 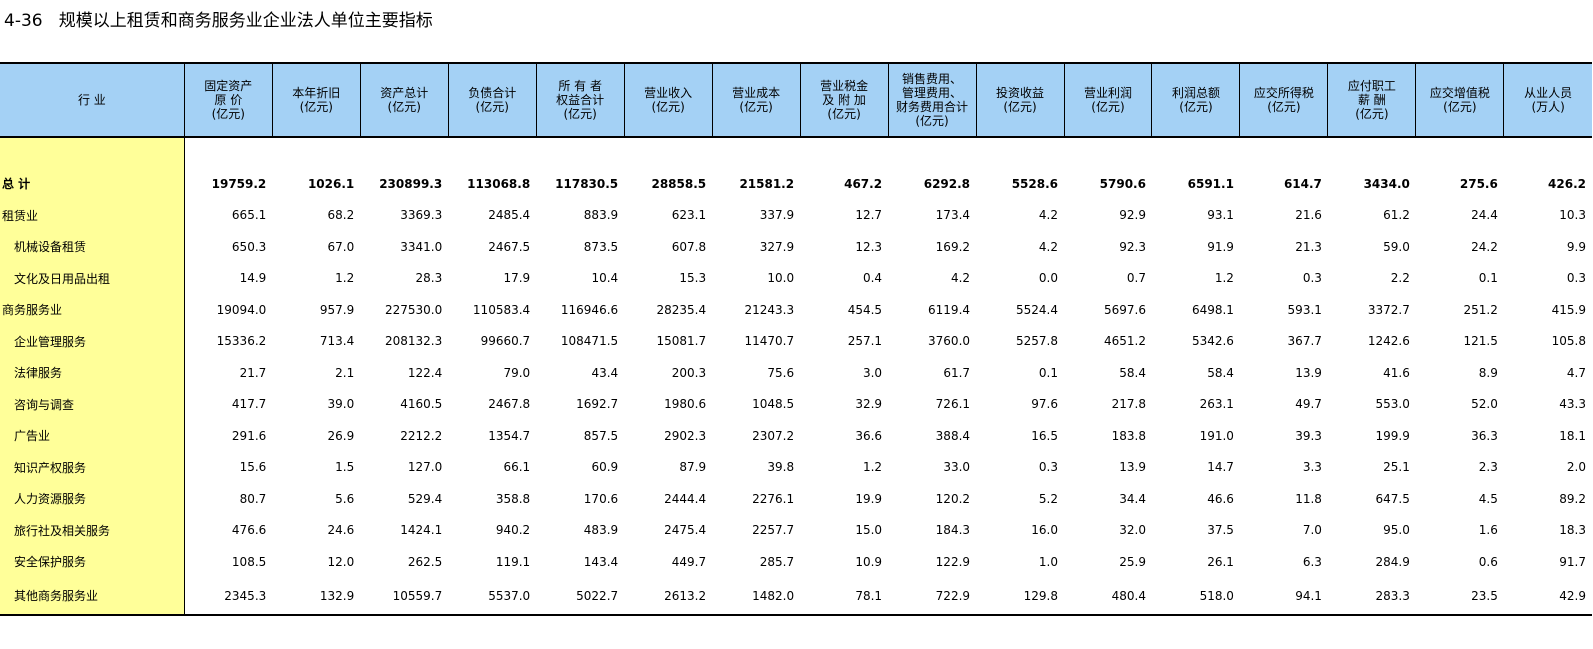 What do you see at coordinates (1572, 404) in the screenshot?
I see `table-cell: 43.3` at bounding box center [1572, 404].